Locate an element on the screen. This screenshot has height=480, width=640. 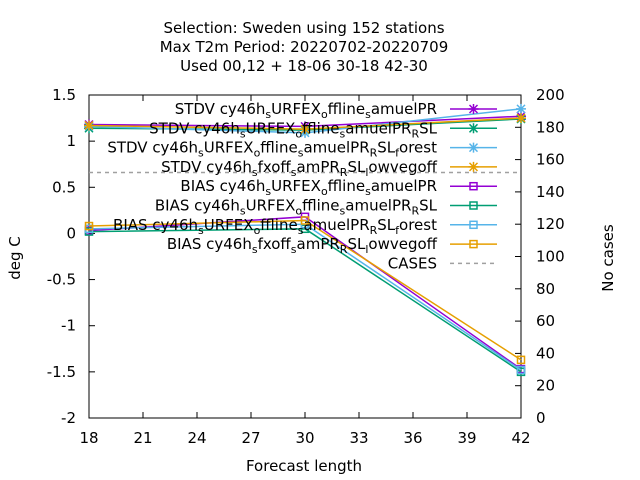
legend-label: BIAS cy46hsURFEXofflinesamuelPRRSLforest is located at coordinates (275, 226).